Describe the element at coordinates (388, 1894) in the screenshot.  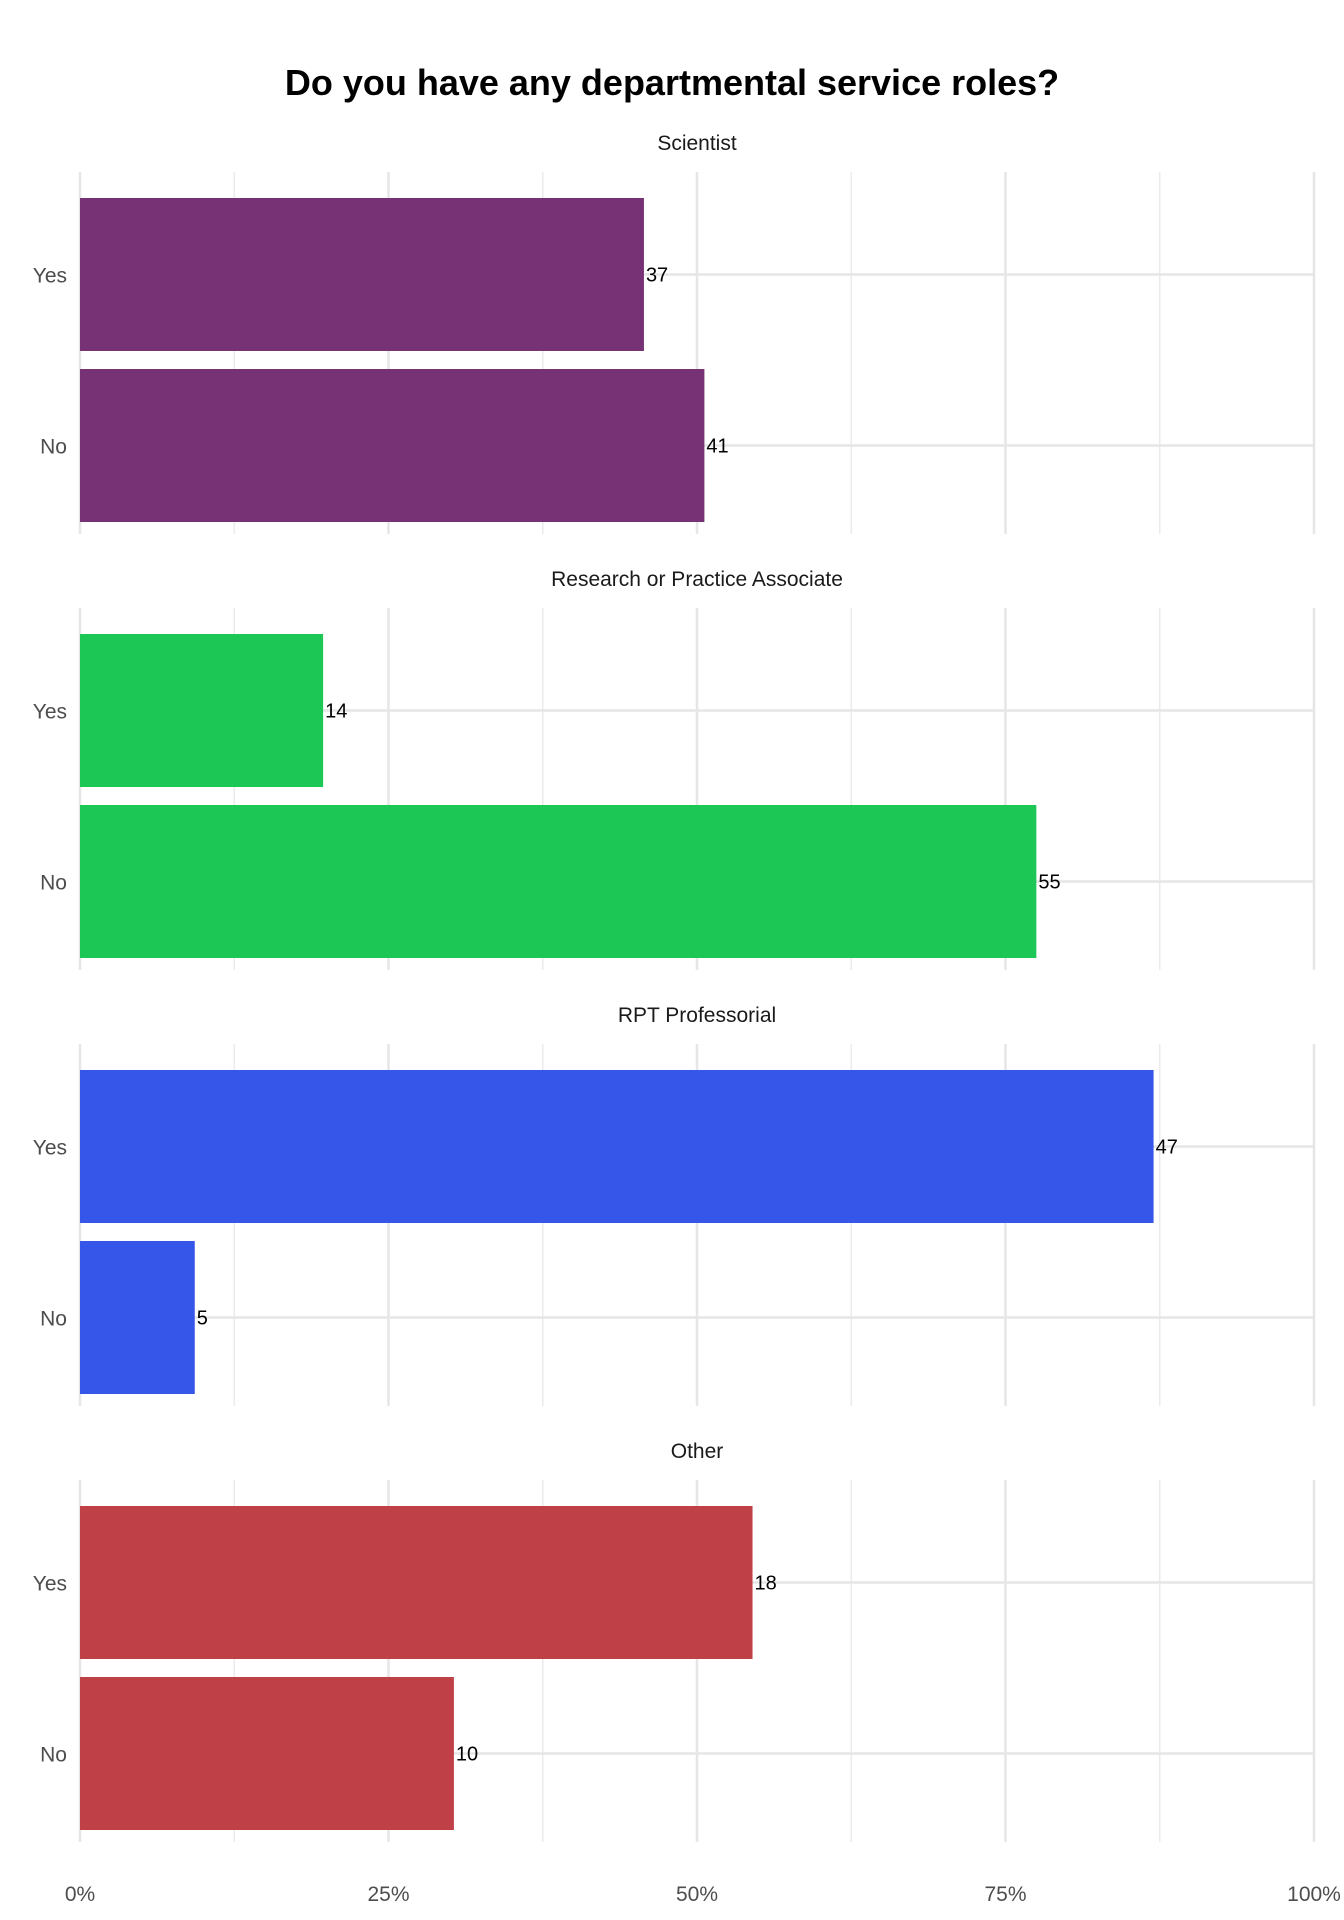
I see `x-tick-label: 25%` at that location.